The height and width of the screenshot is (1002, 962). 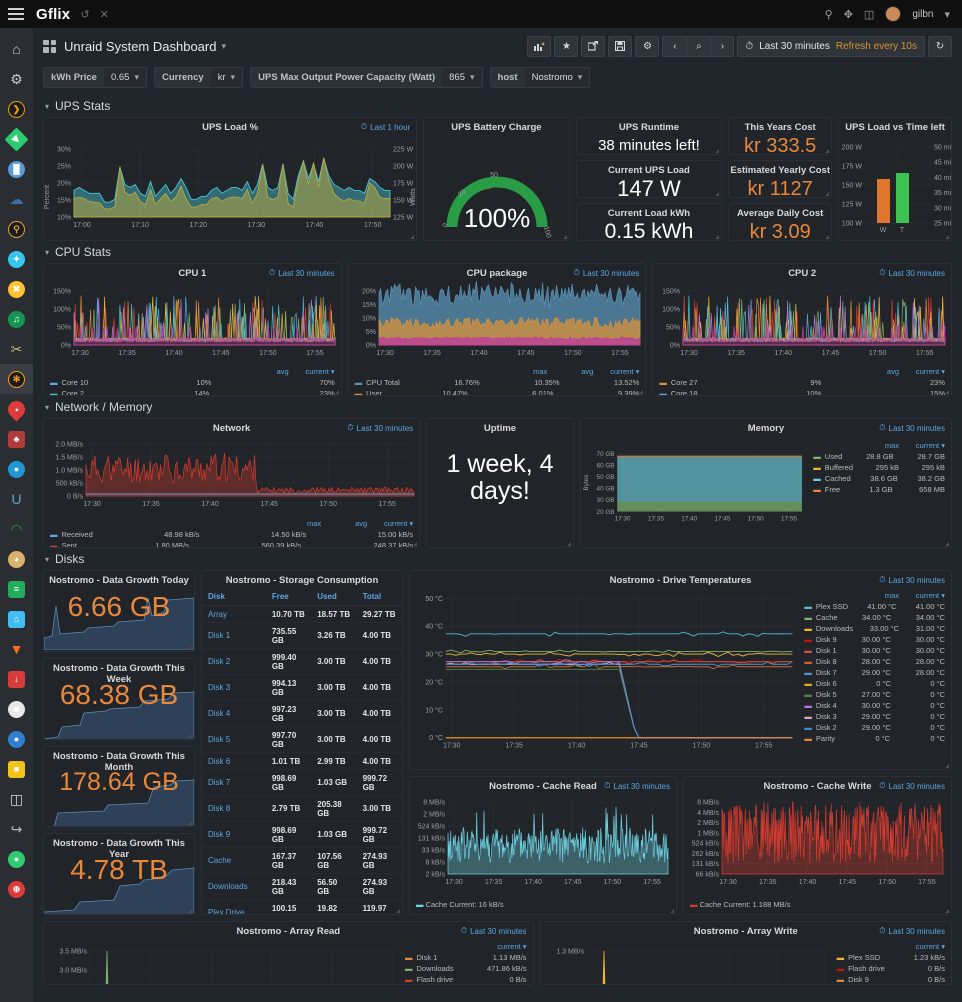 I want to click on variable-value: kr ▾, so click(x=226, y=77).